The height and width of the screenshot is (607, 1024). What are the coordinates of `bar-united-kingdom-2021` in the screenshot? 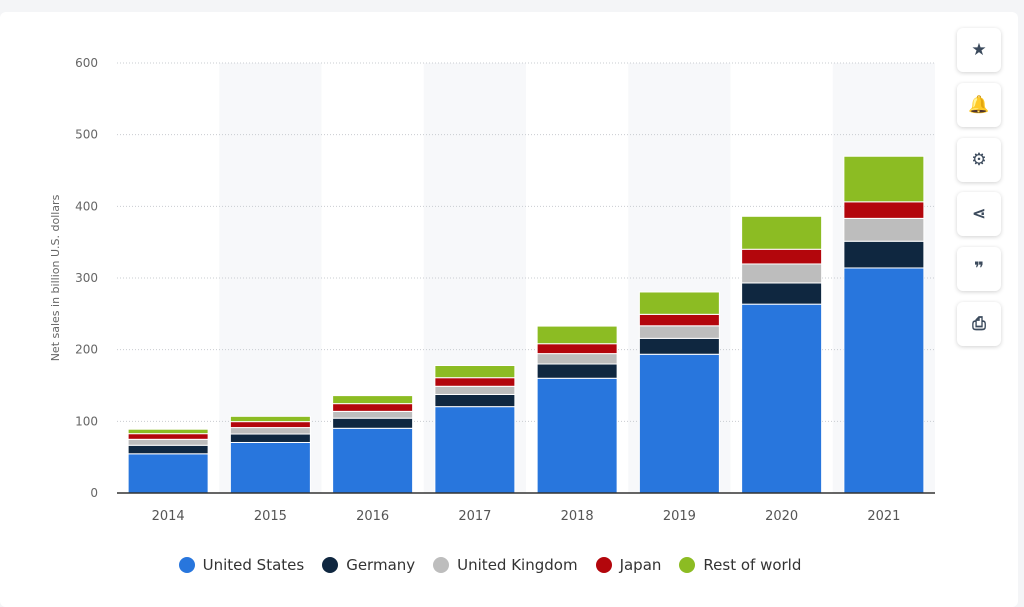 It's located at (884, 229).